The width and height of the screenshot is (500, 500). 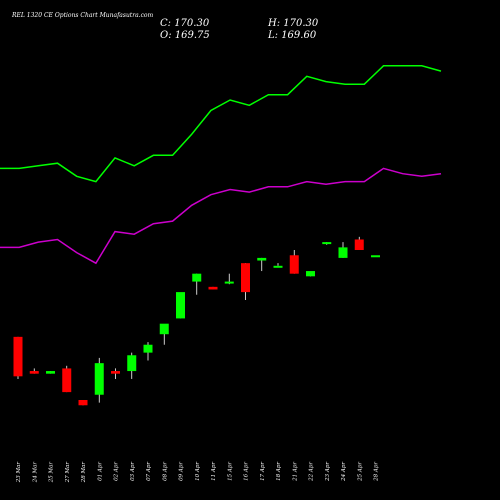 What do you see at coordinates (100, 471) in the screenshot?
I see `x-tick-label: 01 Apr` at bounding box center [100, 471].